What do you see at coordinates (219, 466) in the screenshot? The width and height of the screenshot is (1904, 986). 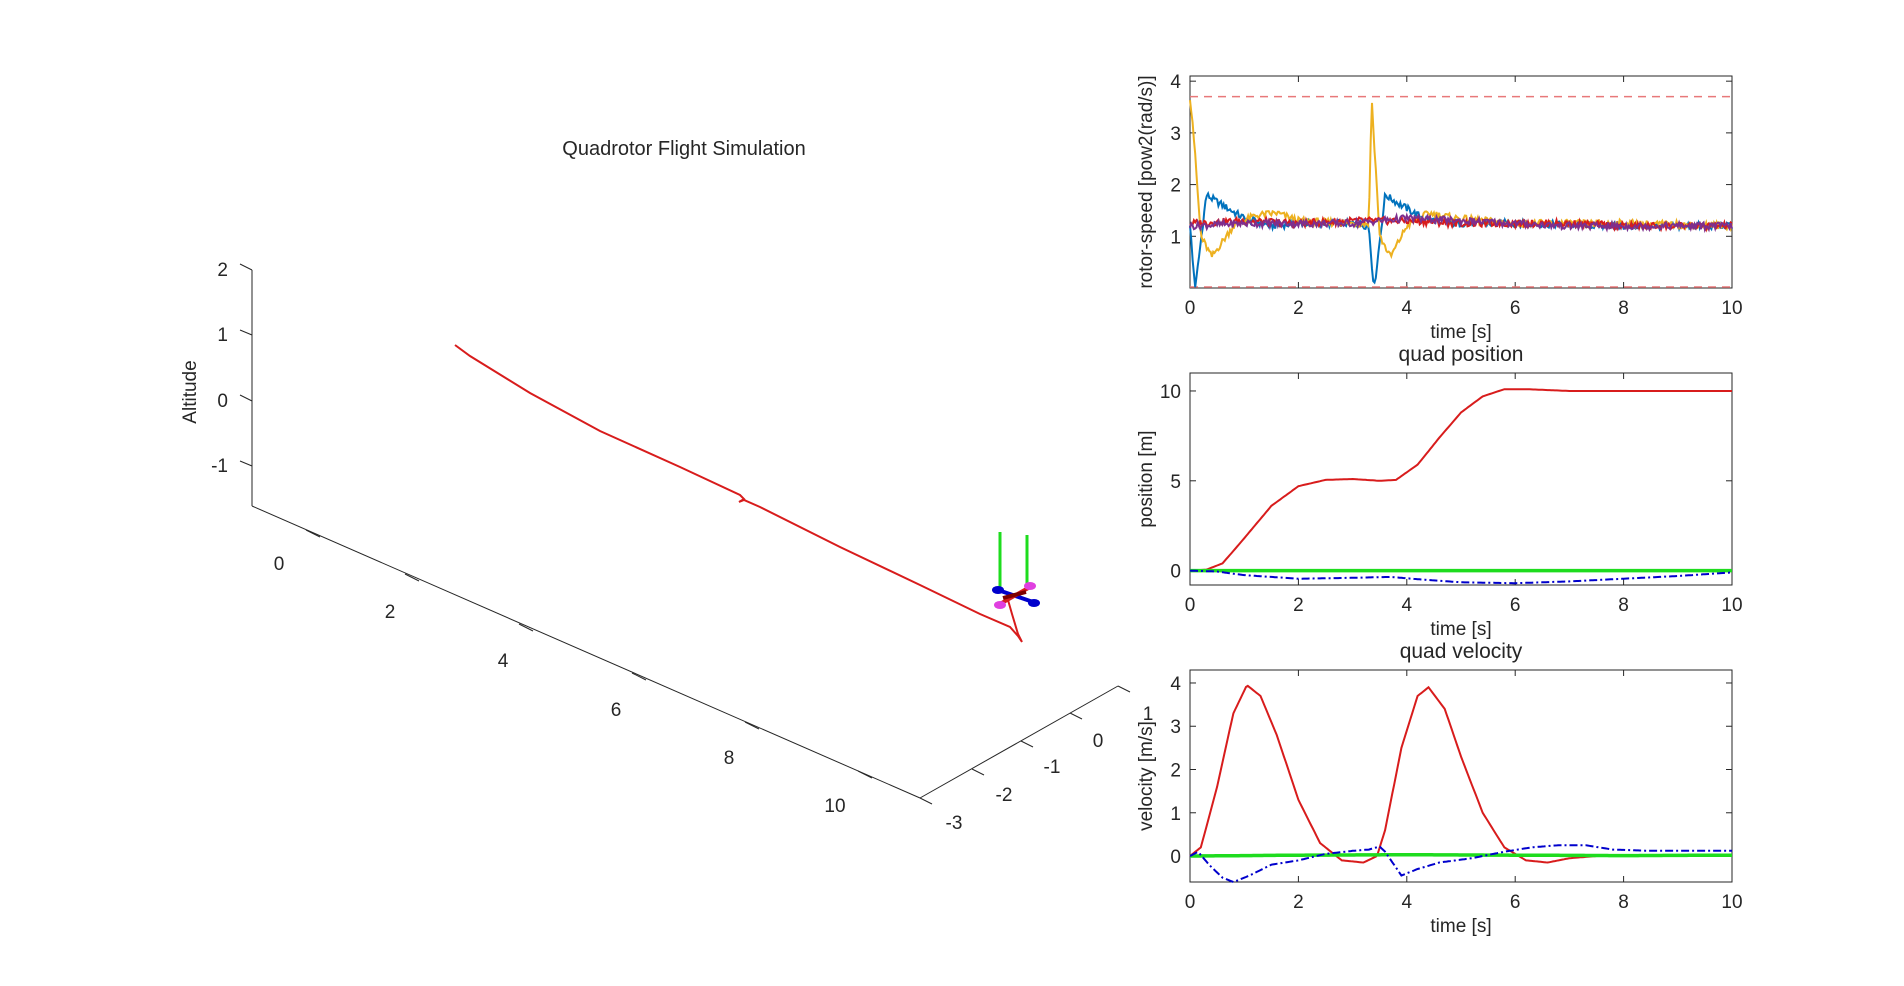 I see `z-tick-label: -1` at bounding box center [219, 466].